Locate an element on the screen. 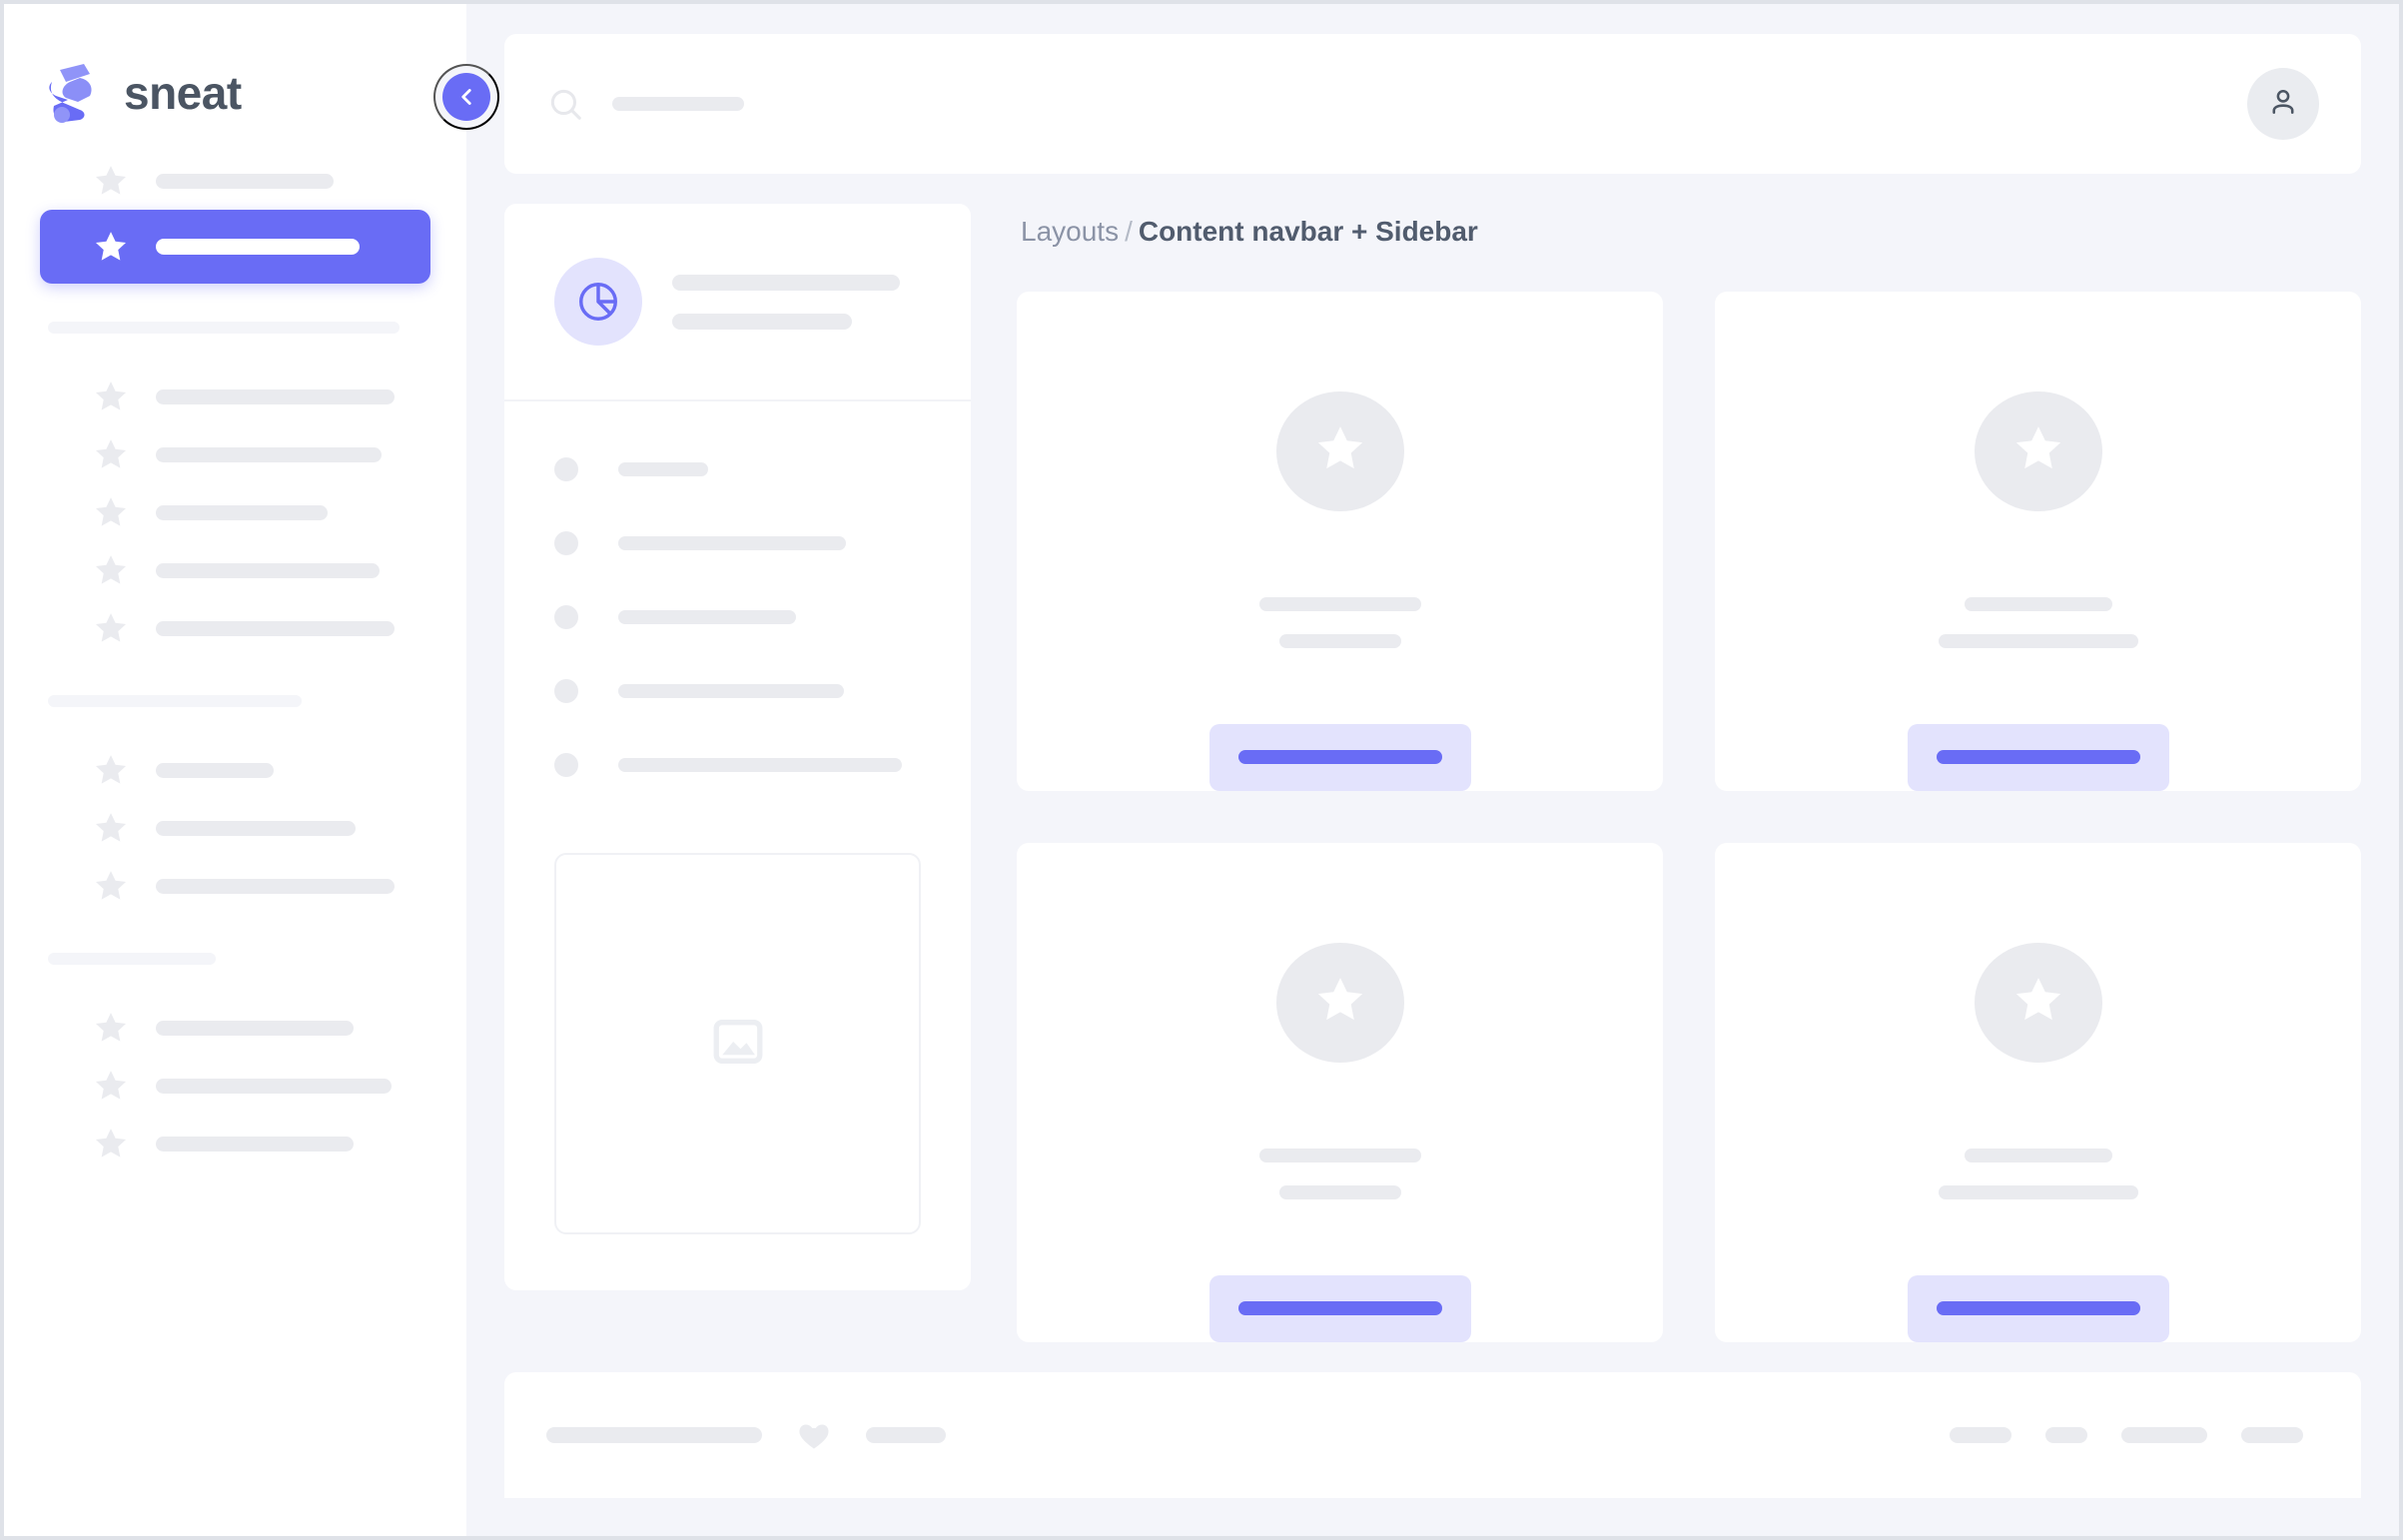 The image size is (2403, 1540). footer-text-skeleton is located at coordinates (654, 1435).